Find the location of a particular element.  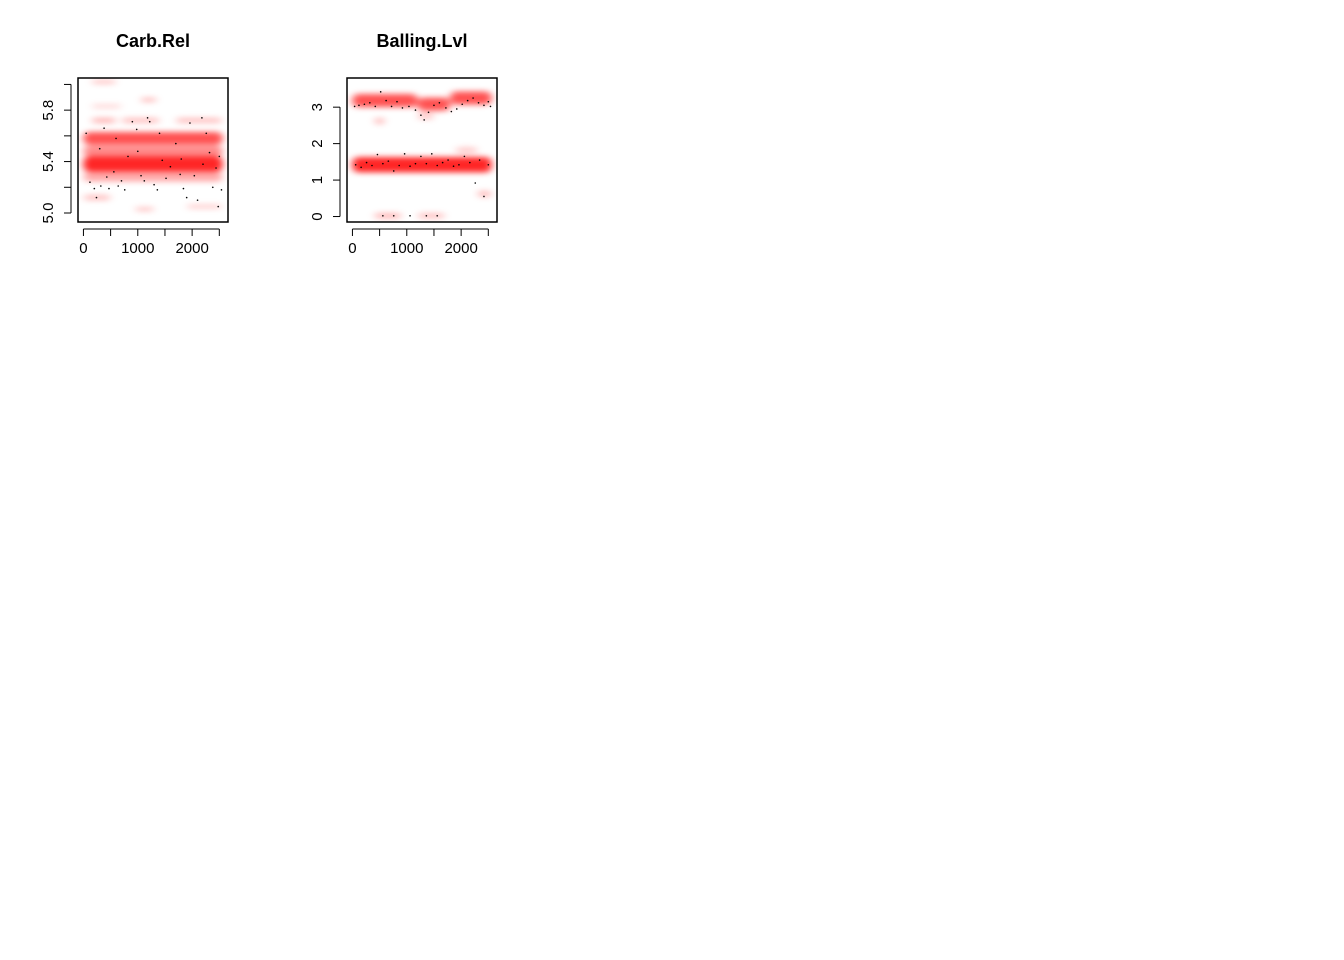

y-tick-label: 1 is located at coordinates (317, 180).